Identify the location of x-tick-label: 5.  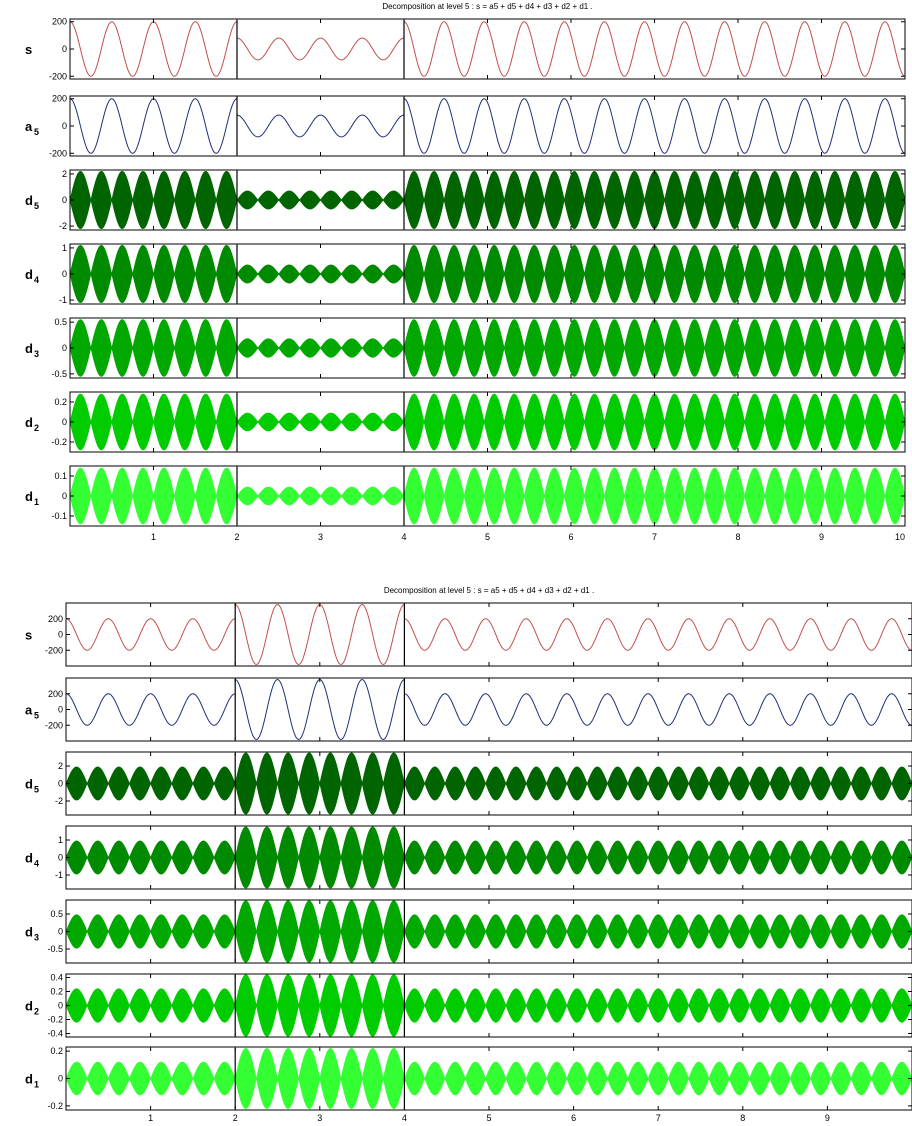
(487, 537).